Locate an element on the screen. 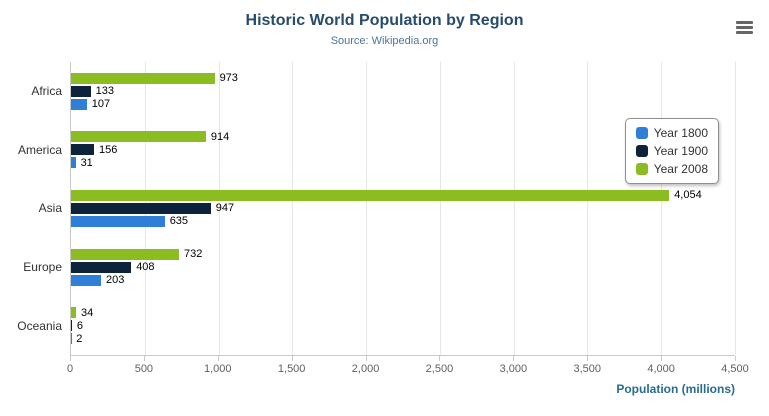 The image size is (769, 416). legend-item-year-1900: Year 1900 is located at coordinates (671, 151).